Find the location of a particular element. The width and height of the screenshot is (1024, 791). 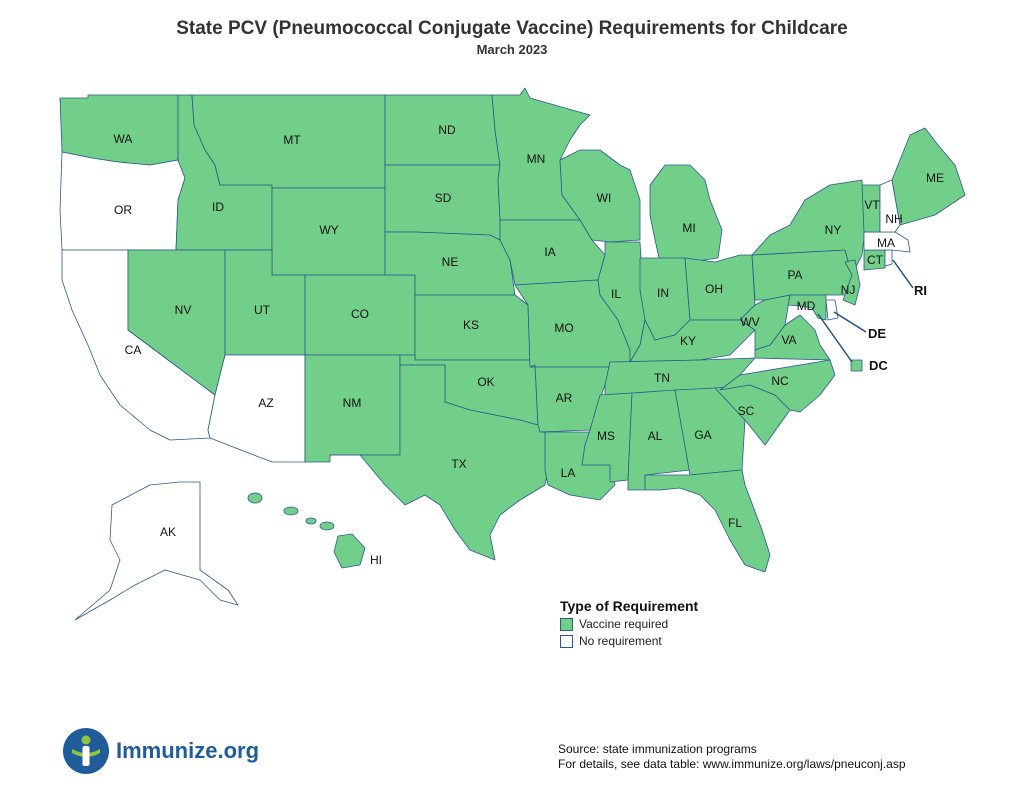

label-WV: WV is located at coordinates (749, 322).